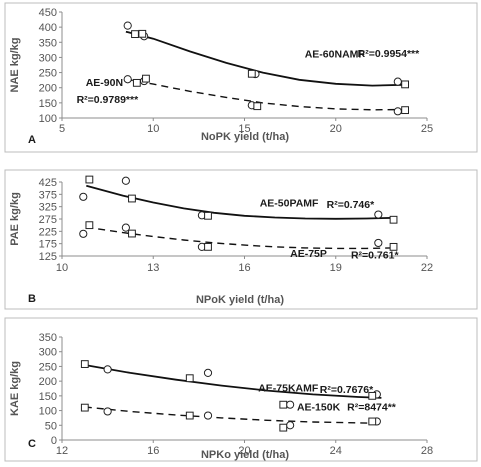 This screenshot has height=467, width=481. What do you see at coordinates (48, 220) in the screenshot?
I see `y-tick-label: 275` at bounding box center [48, 220].